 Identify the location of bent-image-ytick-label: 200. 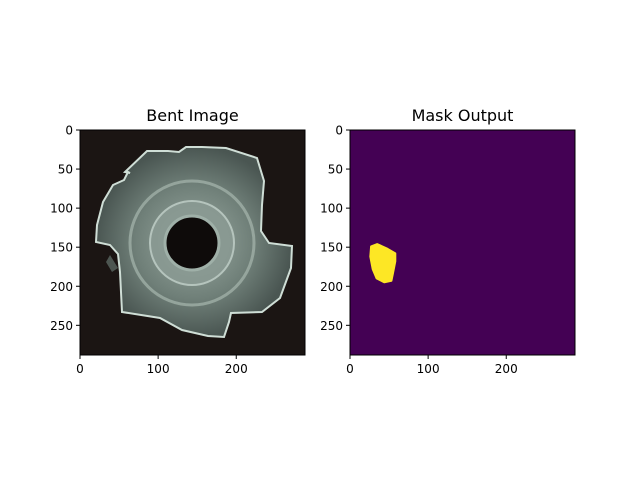
(61, 287).